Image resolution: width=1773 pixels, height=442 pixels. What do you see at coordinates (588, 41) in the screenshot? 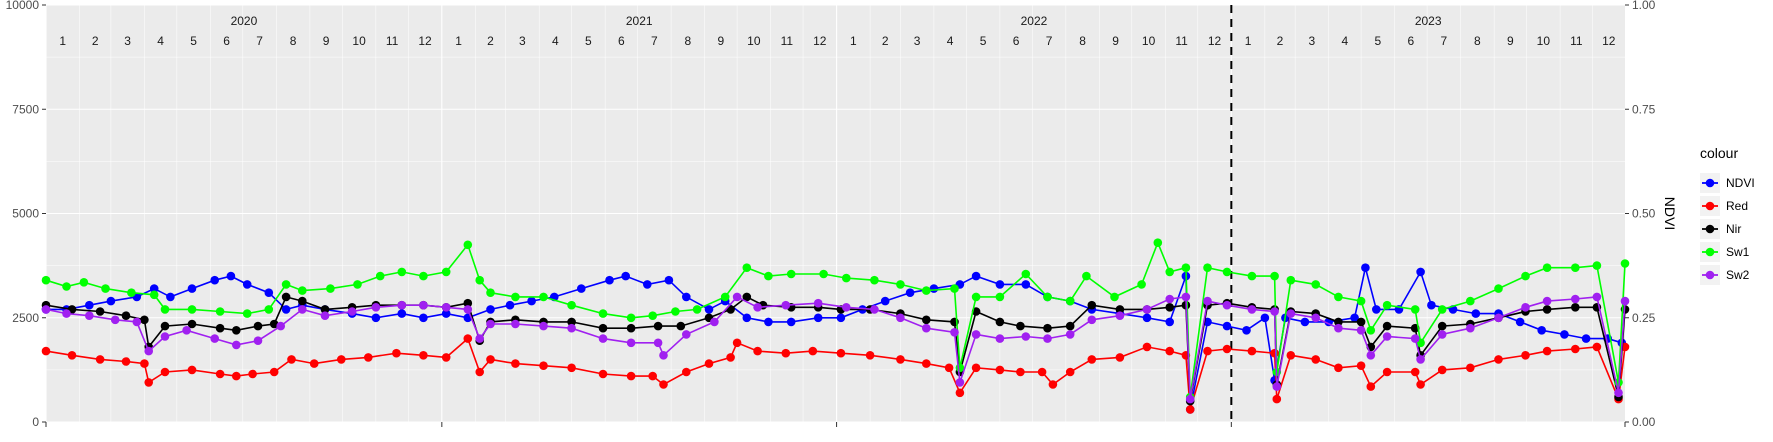
I see `month-label: 5` at bounding box center [588, 41].